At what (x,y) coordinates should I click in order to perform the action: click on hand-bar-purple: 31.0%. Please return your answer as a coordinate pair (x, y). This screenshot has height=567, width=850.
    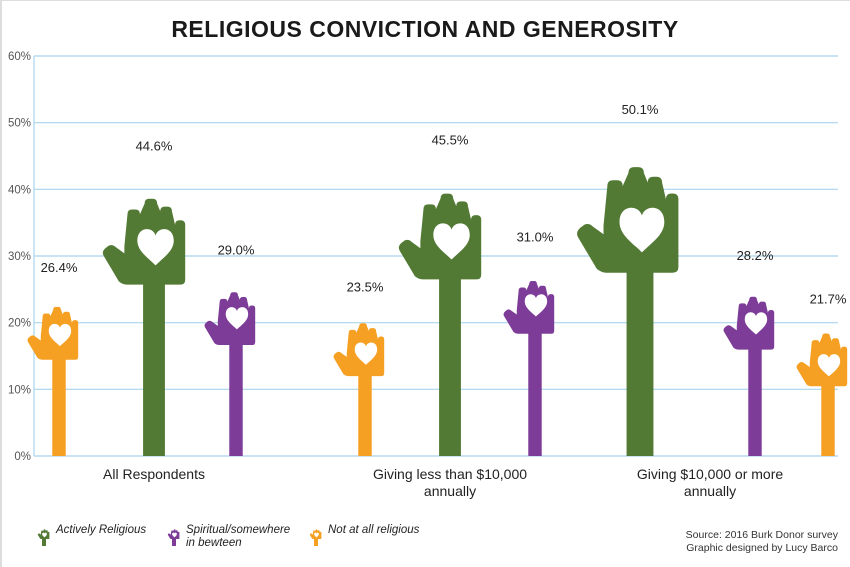
    Looking at the image, I should click on (529, 342).